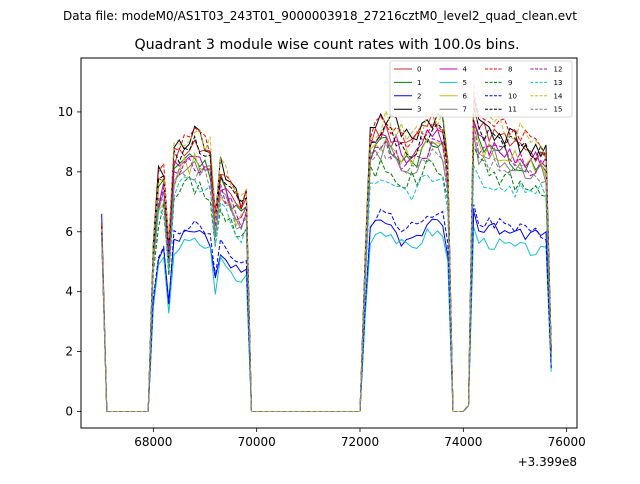 Image resolution: width=640 pixels, height=484 pixels. Describe the element at coordinates (69, 412) in the screenshot. I see `y-tick-label: 0` at that location.